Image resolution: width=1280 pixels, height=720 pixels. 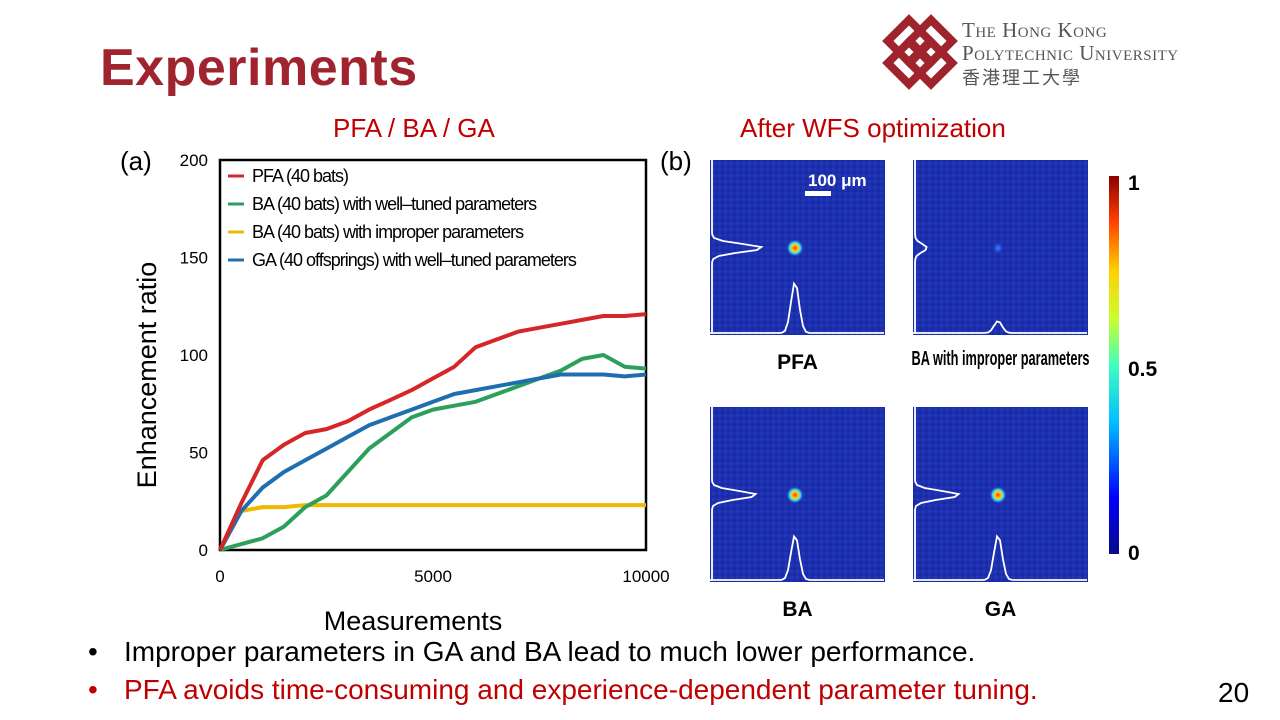 I want to click on y-tick-label: 100, so click(x=194, y=355).